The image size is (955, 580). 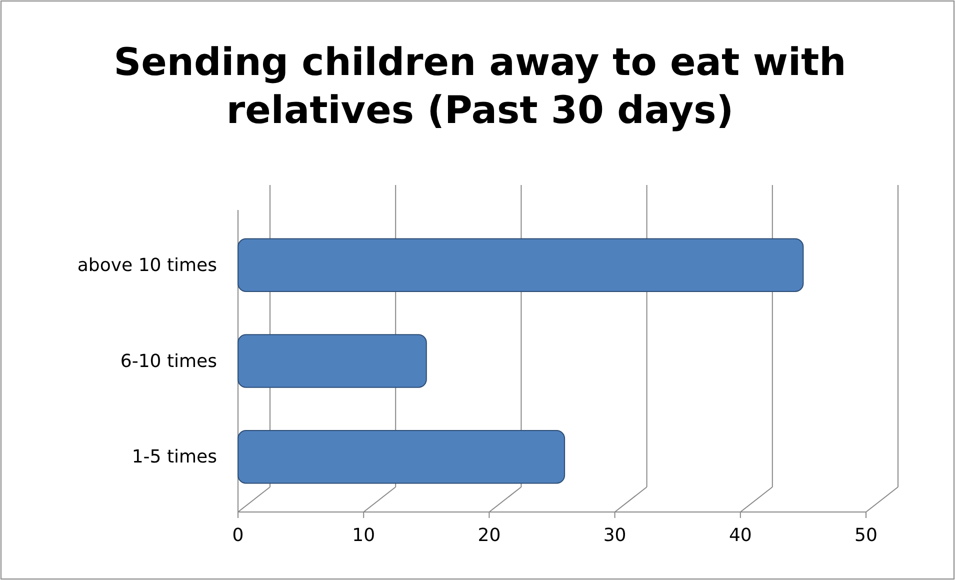 What do you see at coordinates (489, 535) in the screenshot?
I see `x-tick-label: 20` at bounding box center [489, 535].